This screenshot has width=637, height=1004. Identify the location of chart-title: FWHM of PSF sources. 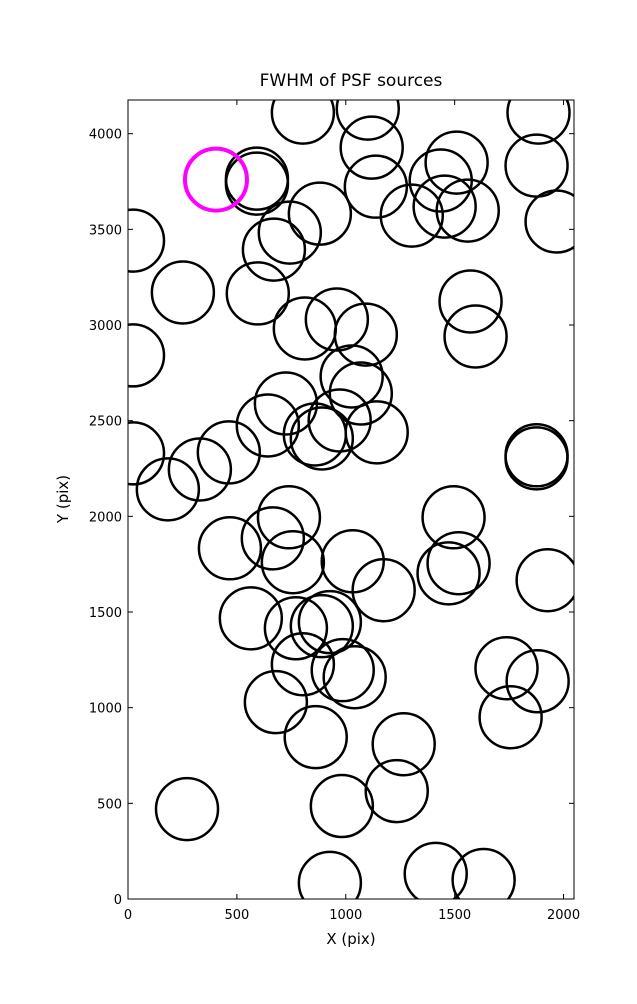
(351, 81).